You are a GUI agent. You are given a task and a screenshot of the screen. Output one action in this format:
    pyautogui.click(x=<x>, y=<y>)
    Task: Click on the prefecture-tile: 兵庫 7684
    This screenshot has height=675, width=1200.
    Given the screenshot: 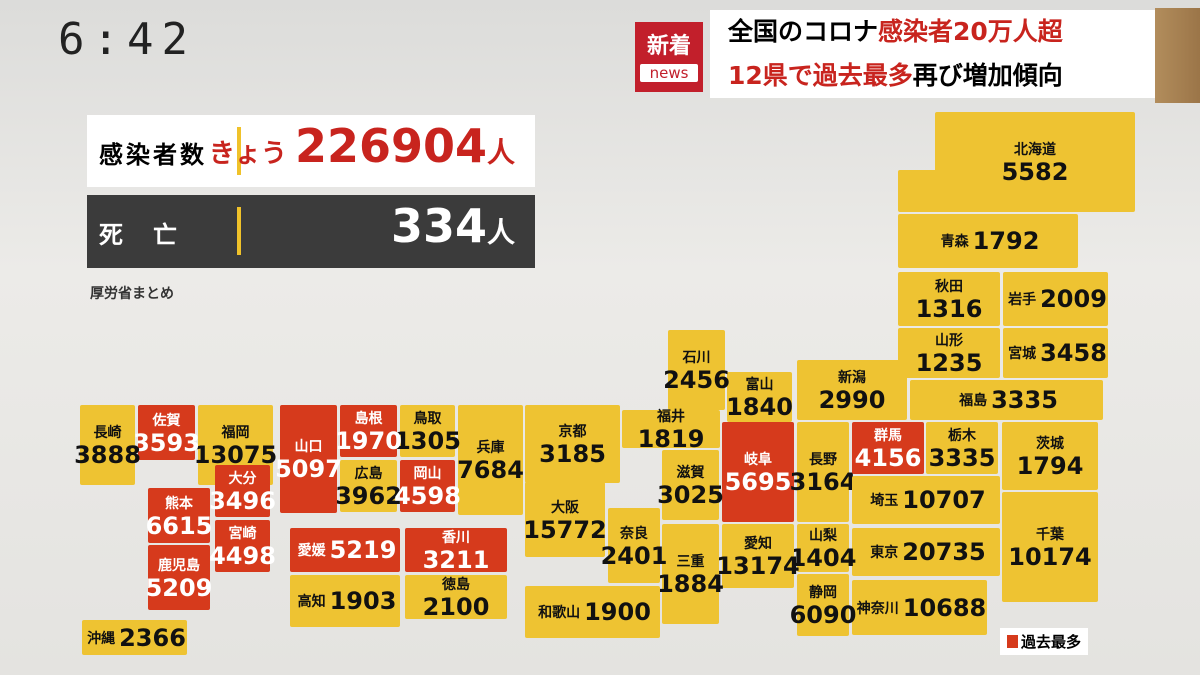 What is the action you would take?
    pyautogui.click(x=490, y=460)
    